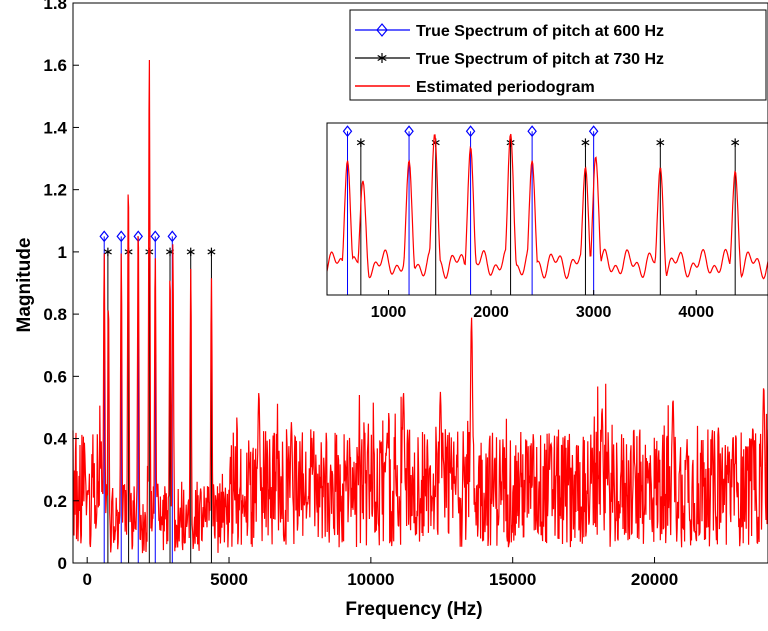 Image resolution: width=768 pixels, height=631 pixels. Describe the element at coordinates (696, 312) in the screenshot. I see `inset-x-tick-label: 4000` at that location.